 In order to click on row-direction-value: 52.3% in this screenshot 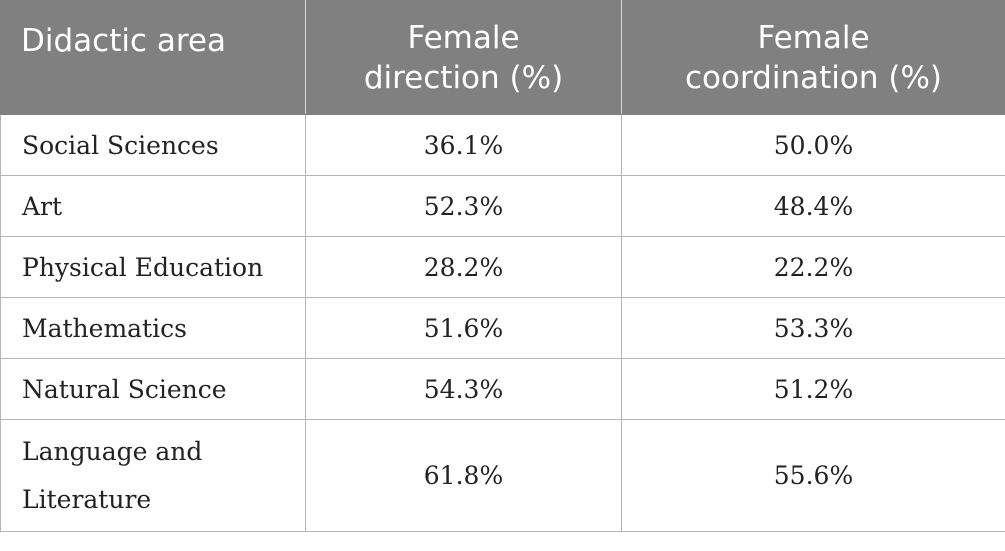, I will do `click(463, 206)`.